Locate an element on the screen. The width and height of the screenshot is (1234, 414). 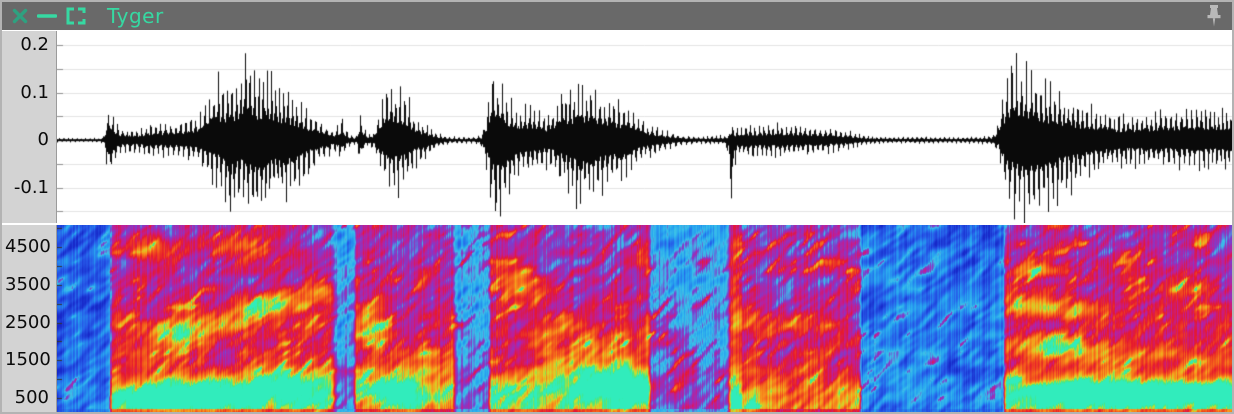
pin-icon is located at coordinates (1214, 16).